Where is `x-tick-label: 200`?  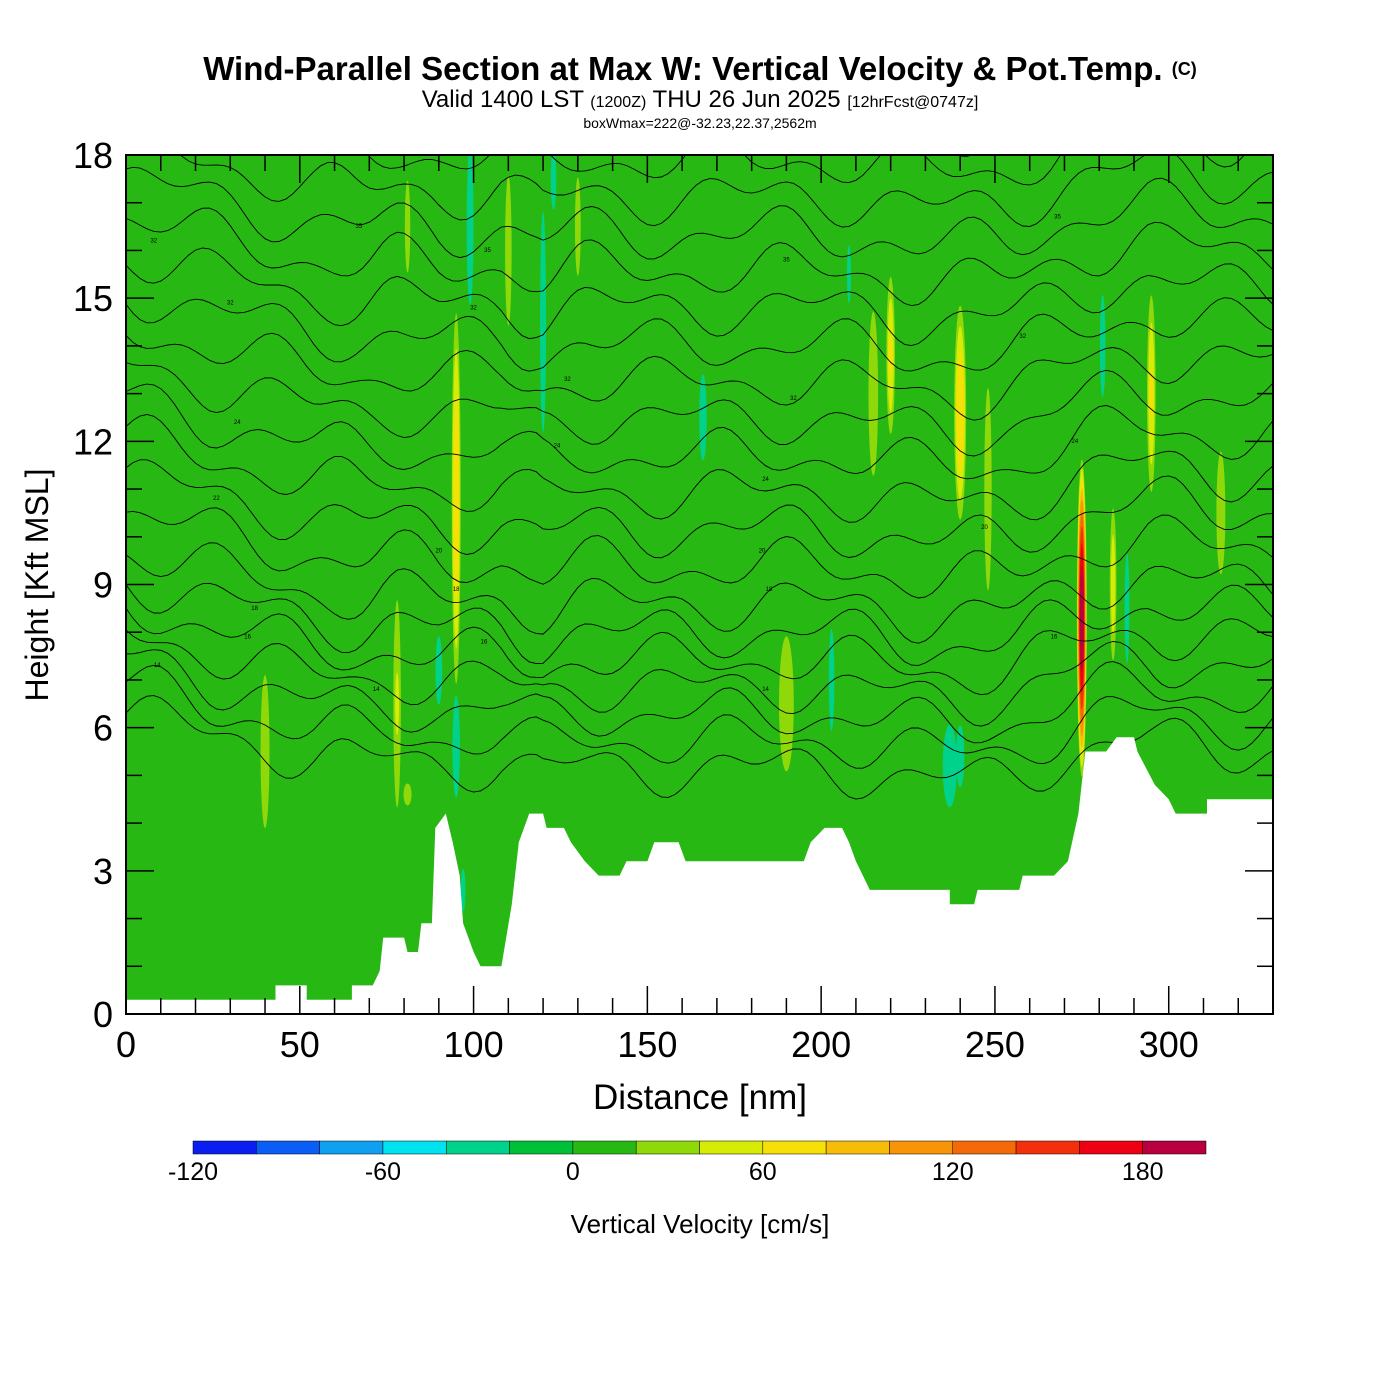 x-tick-label: 200 is located at coordinates (821, 1044).